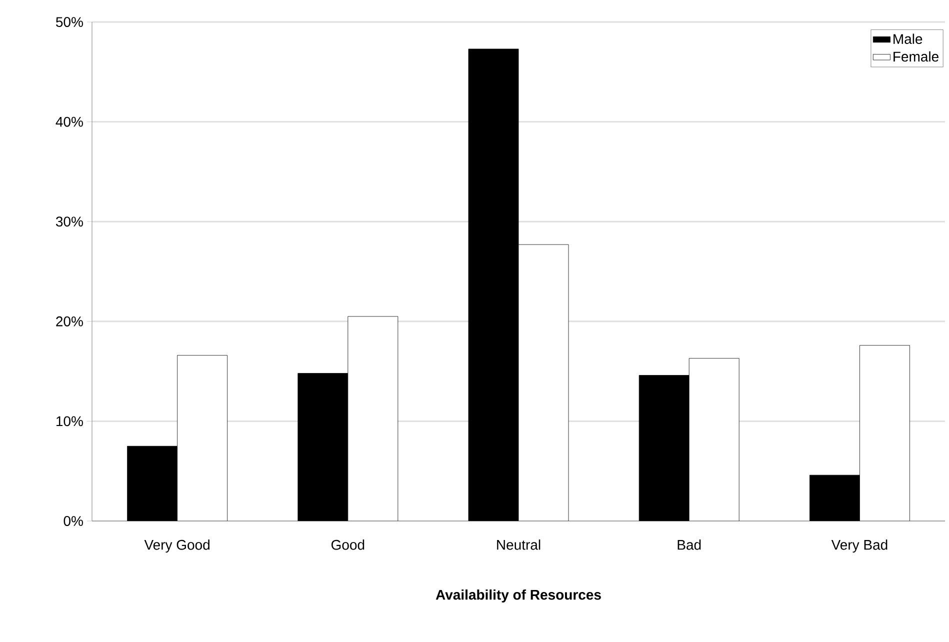 The width and height of the screenshot is (949, 642). Describe the element at coordinates (69, 221) in the screenshot. I see `y-tick-label: 30%` at that location.